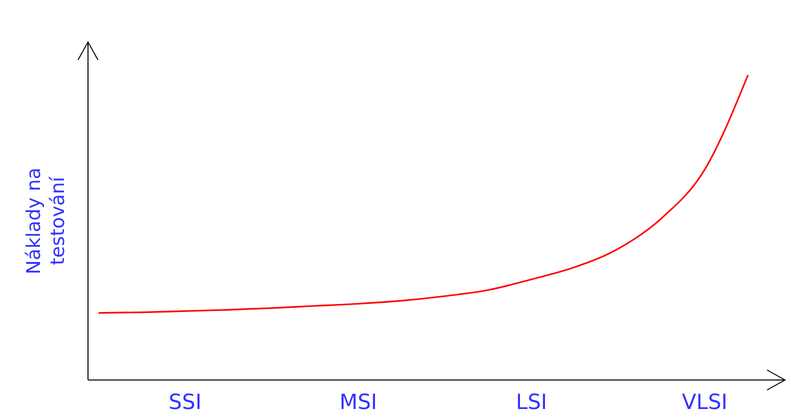  I want to click on x-tick-label: VLSI, so click(705, 402).